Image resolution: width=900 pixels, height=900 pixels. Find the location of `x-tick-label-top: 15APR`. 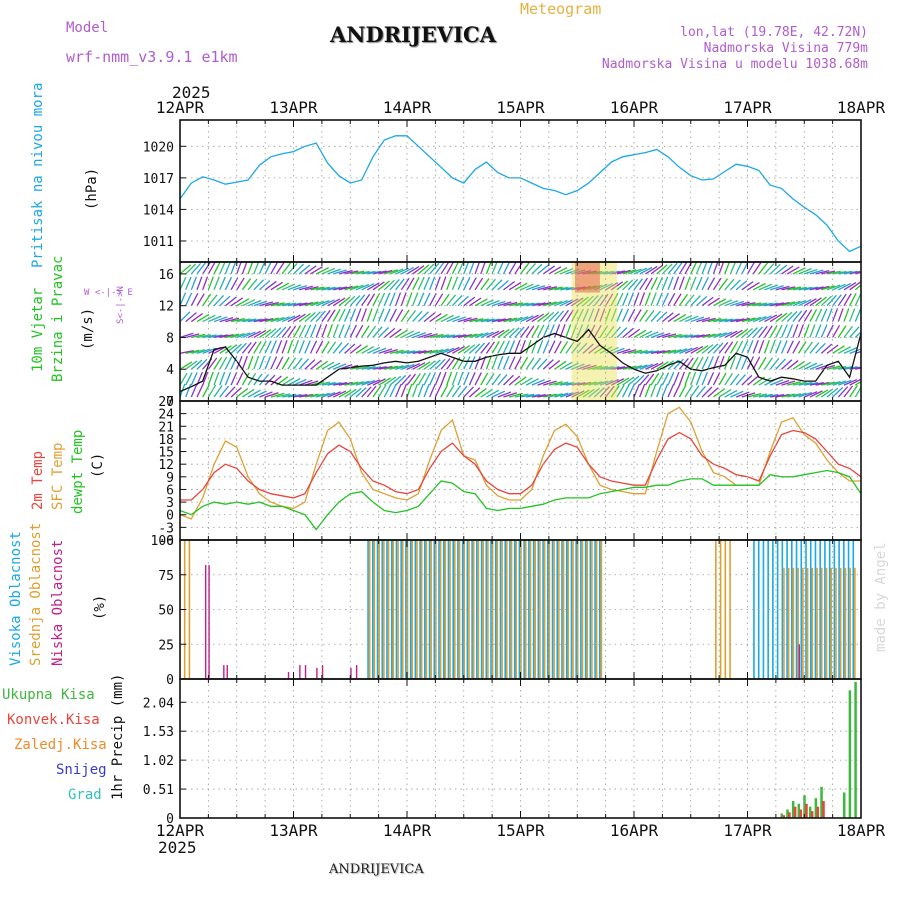

x-tick-label-top: 15APR is located at coordinates (520, 107).